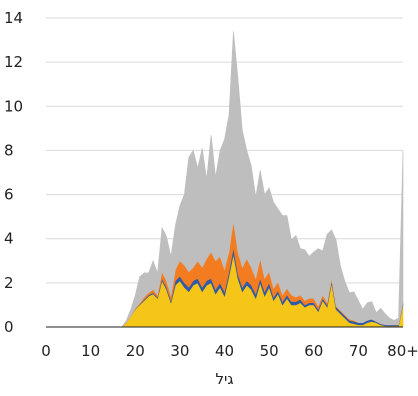 The height and width of the screenshot is (396, 418). I want to click on x-tick-label: 80+, so click(402, 351).